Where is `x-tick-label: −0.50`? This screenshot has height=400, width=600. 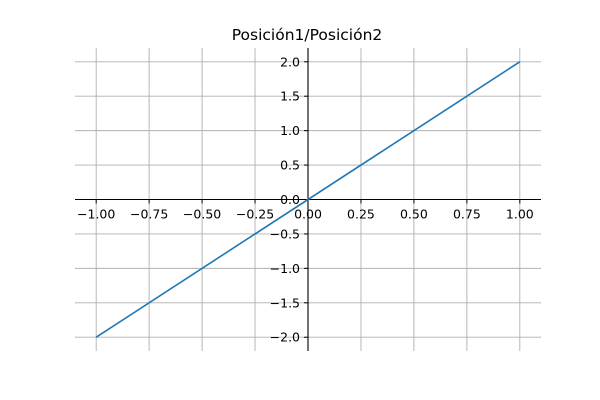
x-tick-label: −0.50 is located at coordinates (202, 214).